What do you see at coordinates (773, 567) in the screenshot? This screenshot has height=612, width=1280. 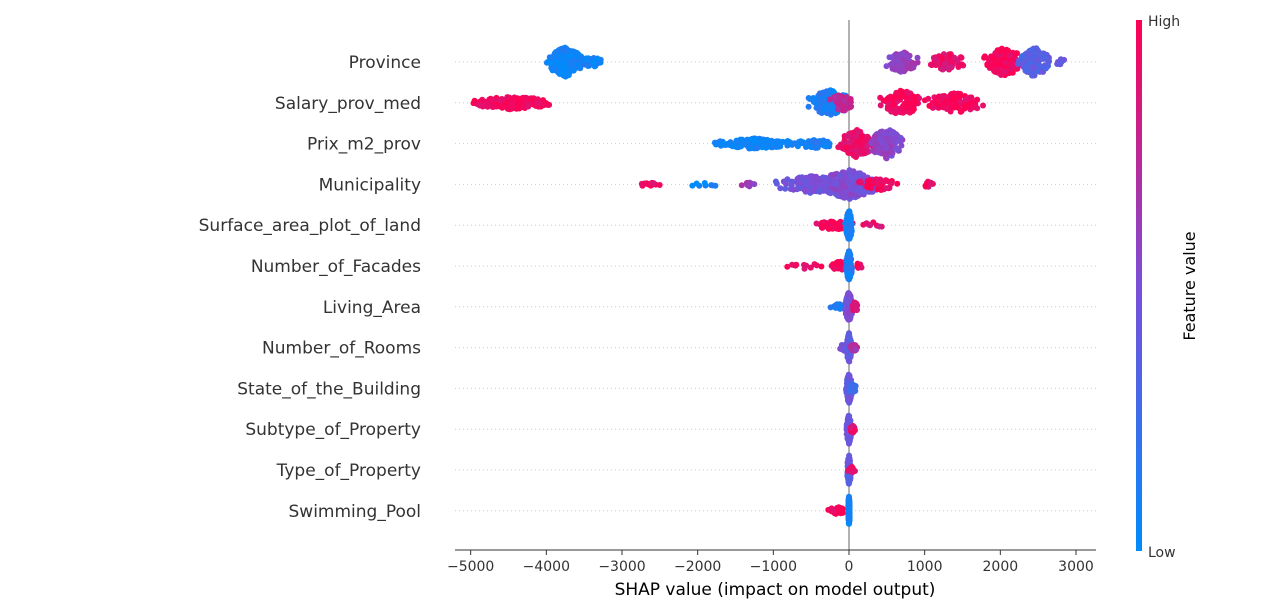 I see `x-tick-label: −1000` at bounding box center [773, 567].